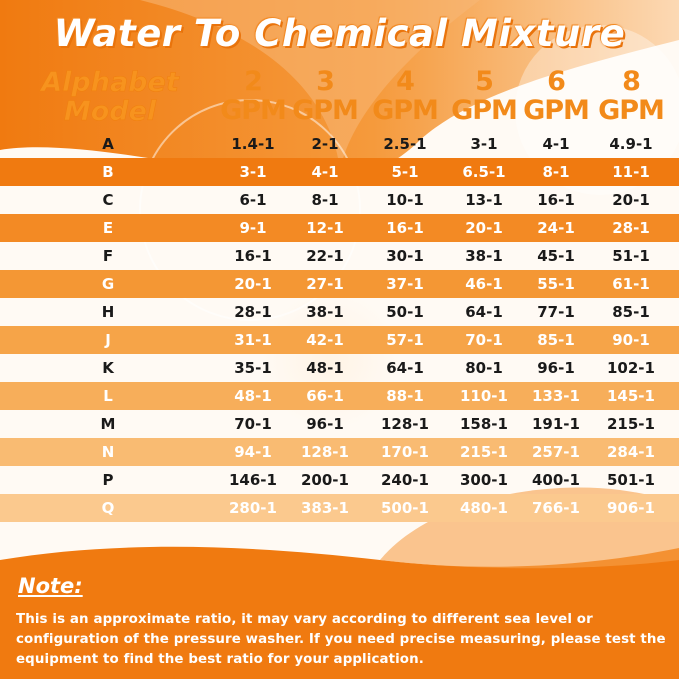 The height and width of the screenshot is (679, 679). I want to click on ratio-cell: 480-1, so click(484, 508).